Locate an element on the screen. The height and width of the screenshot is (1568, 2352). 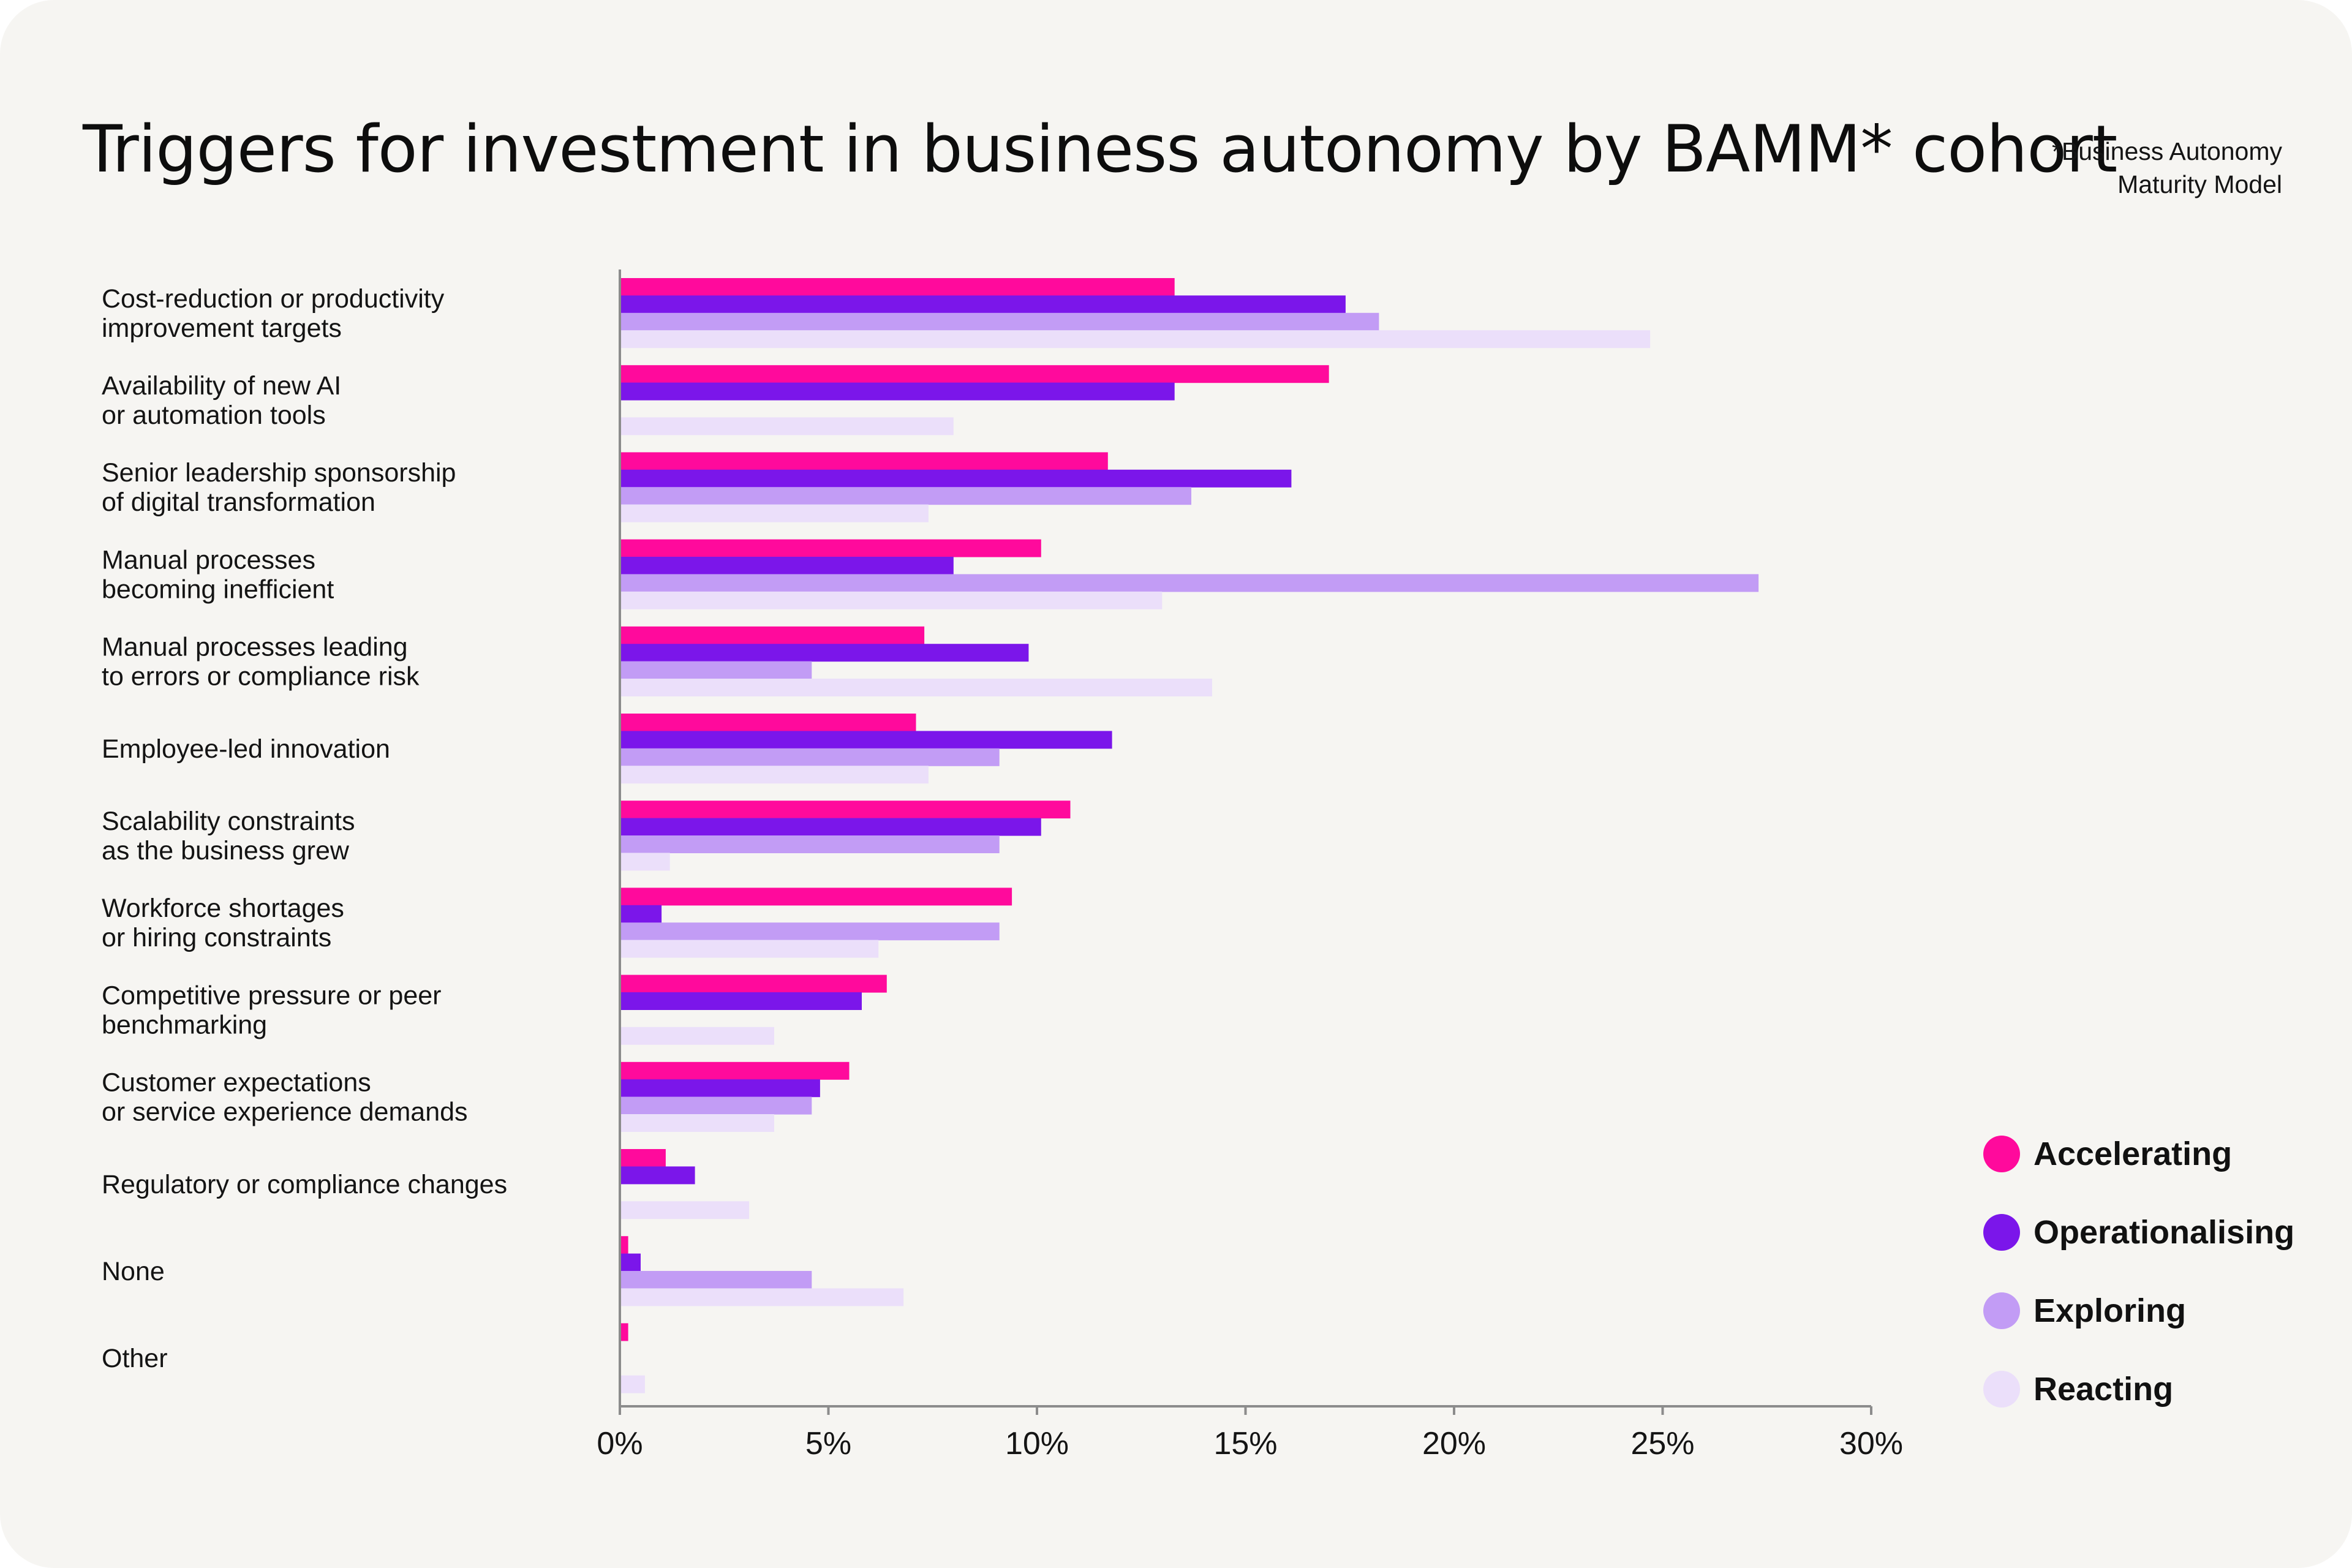
category-label-10: Regulatory or compliance changes is located at coordinates (305, 1184).